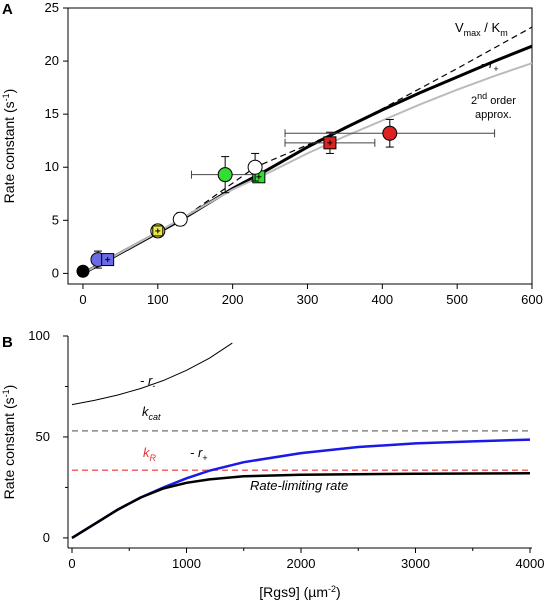 Image resolution: width=550 pixels, height=610 pixels. Describe the element at coordinates (52, 113) in the screenshot. I see `y-tick-label: 15` at that location.